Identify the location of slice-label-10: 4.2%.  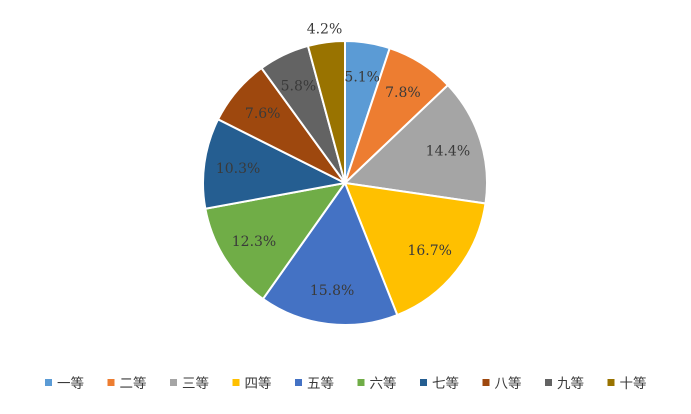
(325, 29).